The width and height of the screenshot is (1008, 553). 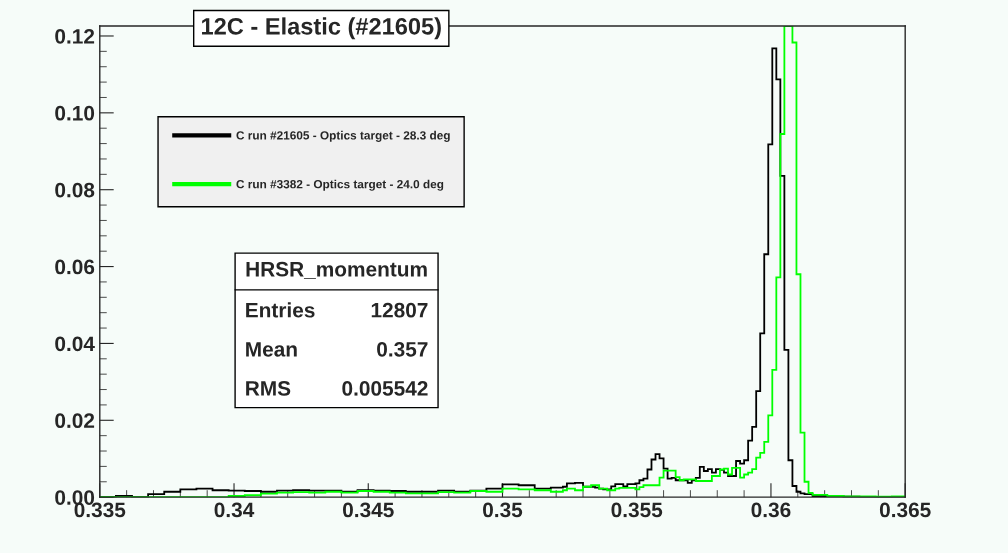 What do you see at coordinates (271, 349) in the screenshot?
I see `annotation: Mean` at bounding box center [271, 349].